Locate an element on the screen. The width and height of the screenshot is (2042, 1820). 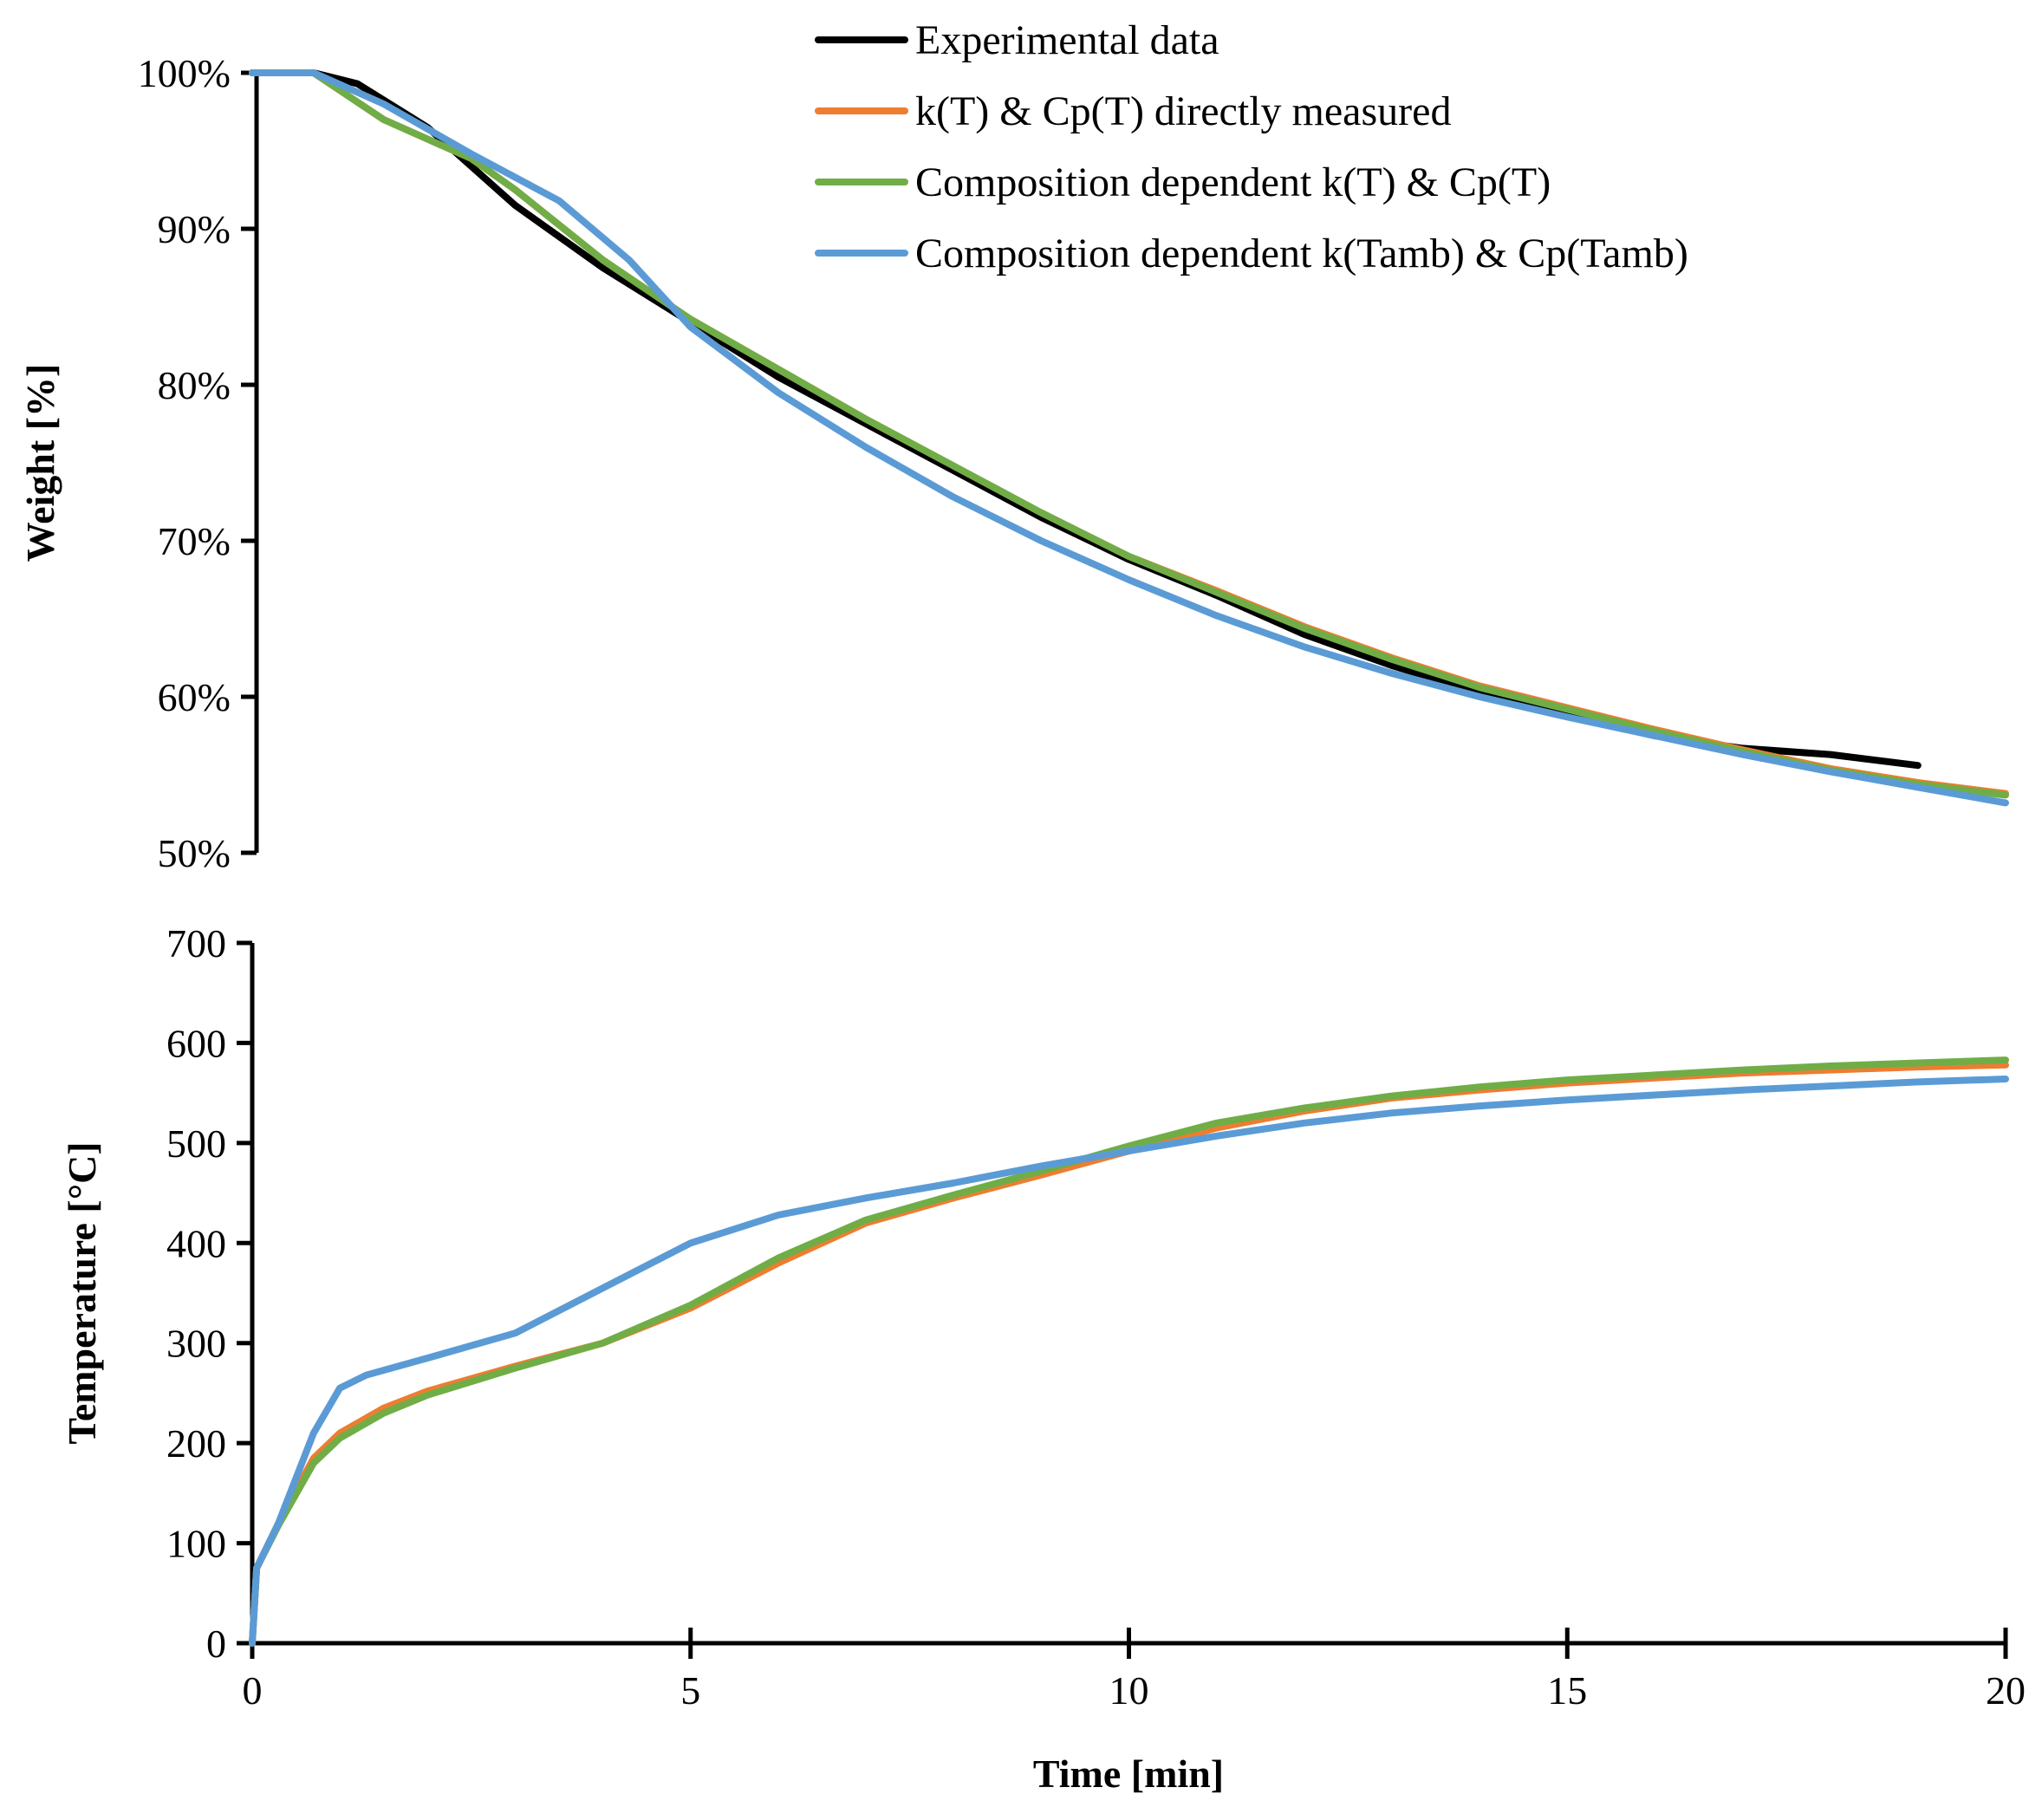
legend-label: Composition dependent k(Tamb) & Cp(Tamb) is located at coordinates (1301, 253).